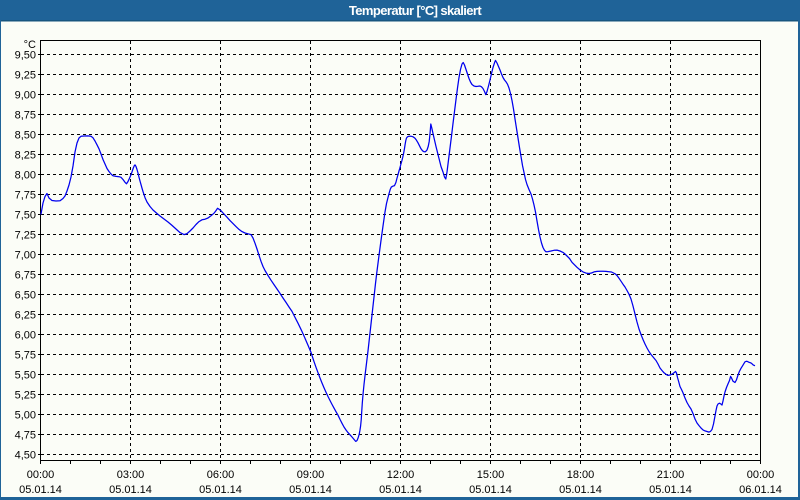  I want to click on svg-text: 15:00, so click(491, 475).